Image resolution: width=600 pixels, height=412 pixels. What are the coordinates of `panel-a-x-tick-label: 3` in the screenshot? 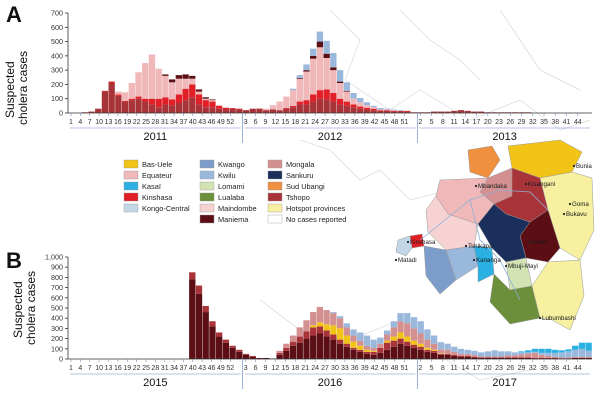 It's located at (246, 122).